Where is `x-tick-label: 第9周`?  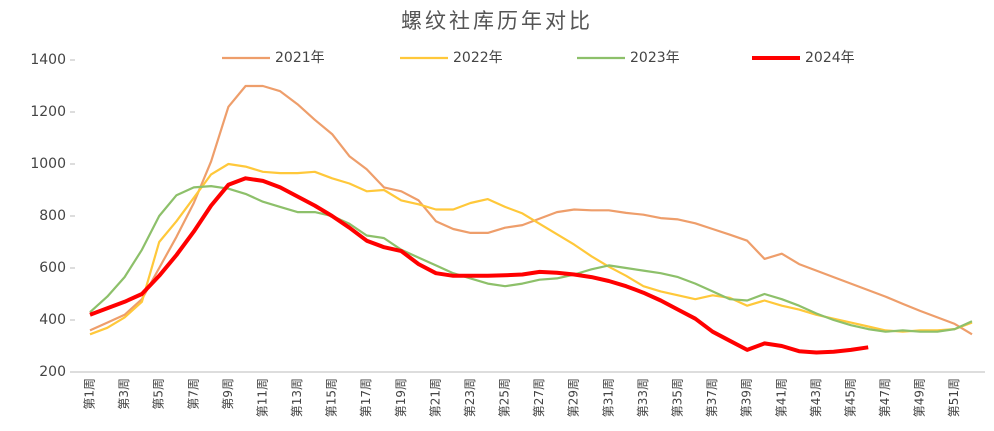 x-tick-label: 第9周 is located at coordinates (228, 394).